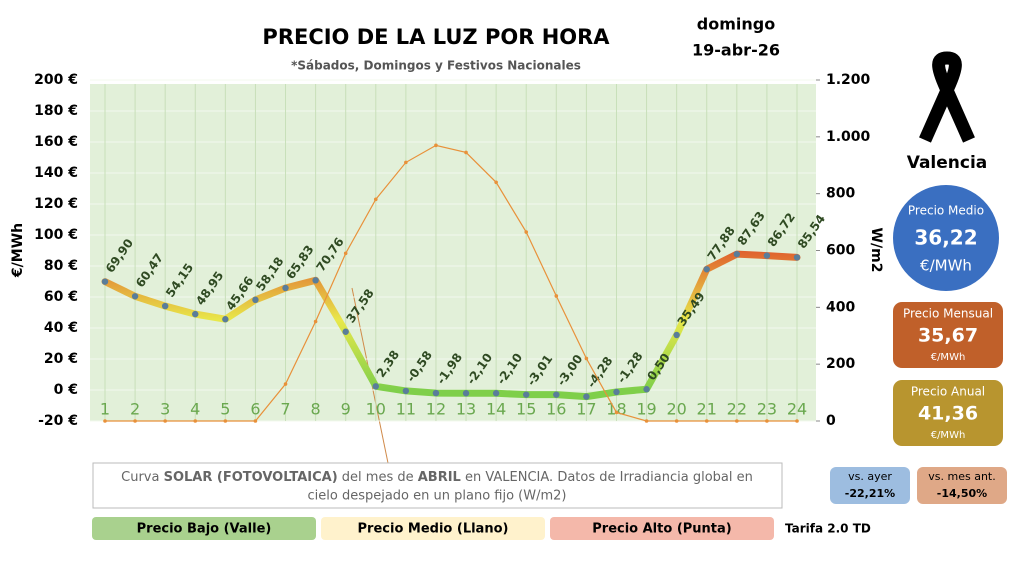  What do you see at coordinates (56, 235) in the screenshot?
I see `y-tick-label: 100 €` at bounding box center [56, 235].